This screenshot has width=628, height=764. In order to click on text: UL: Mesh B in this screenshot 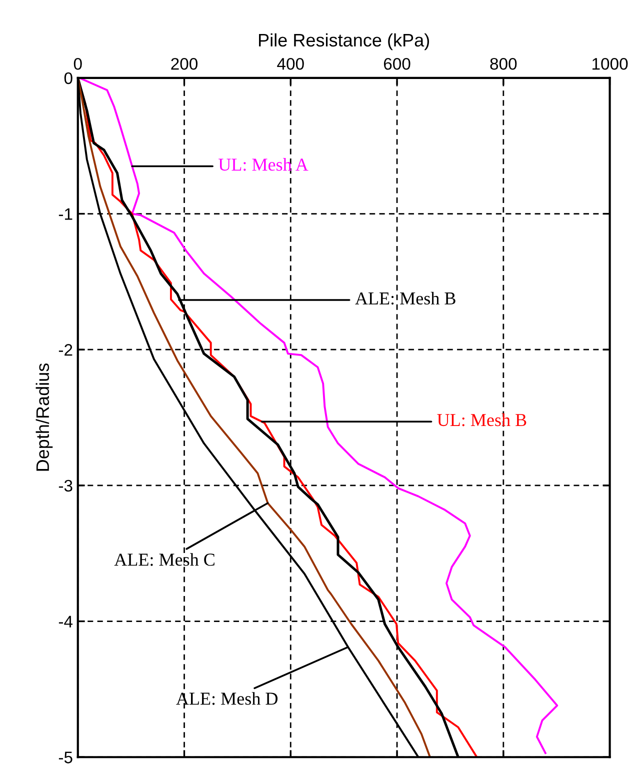, I will do `click(481, 419)`.